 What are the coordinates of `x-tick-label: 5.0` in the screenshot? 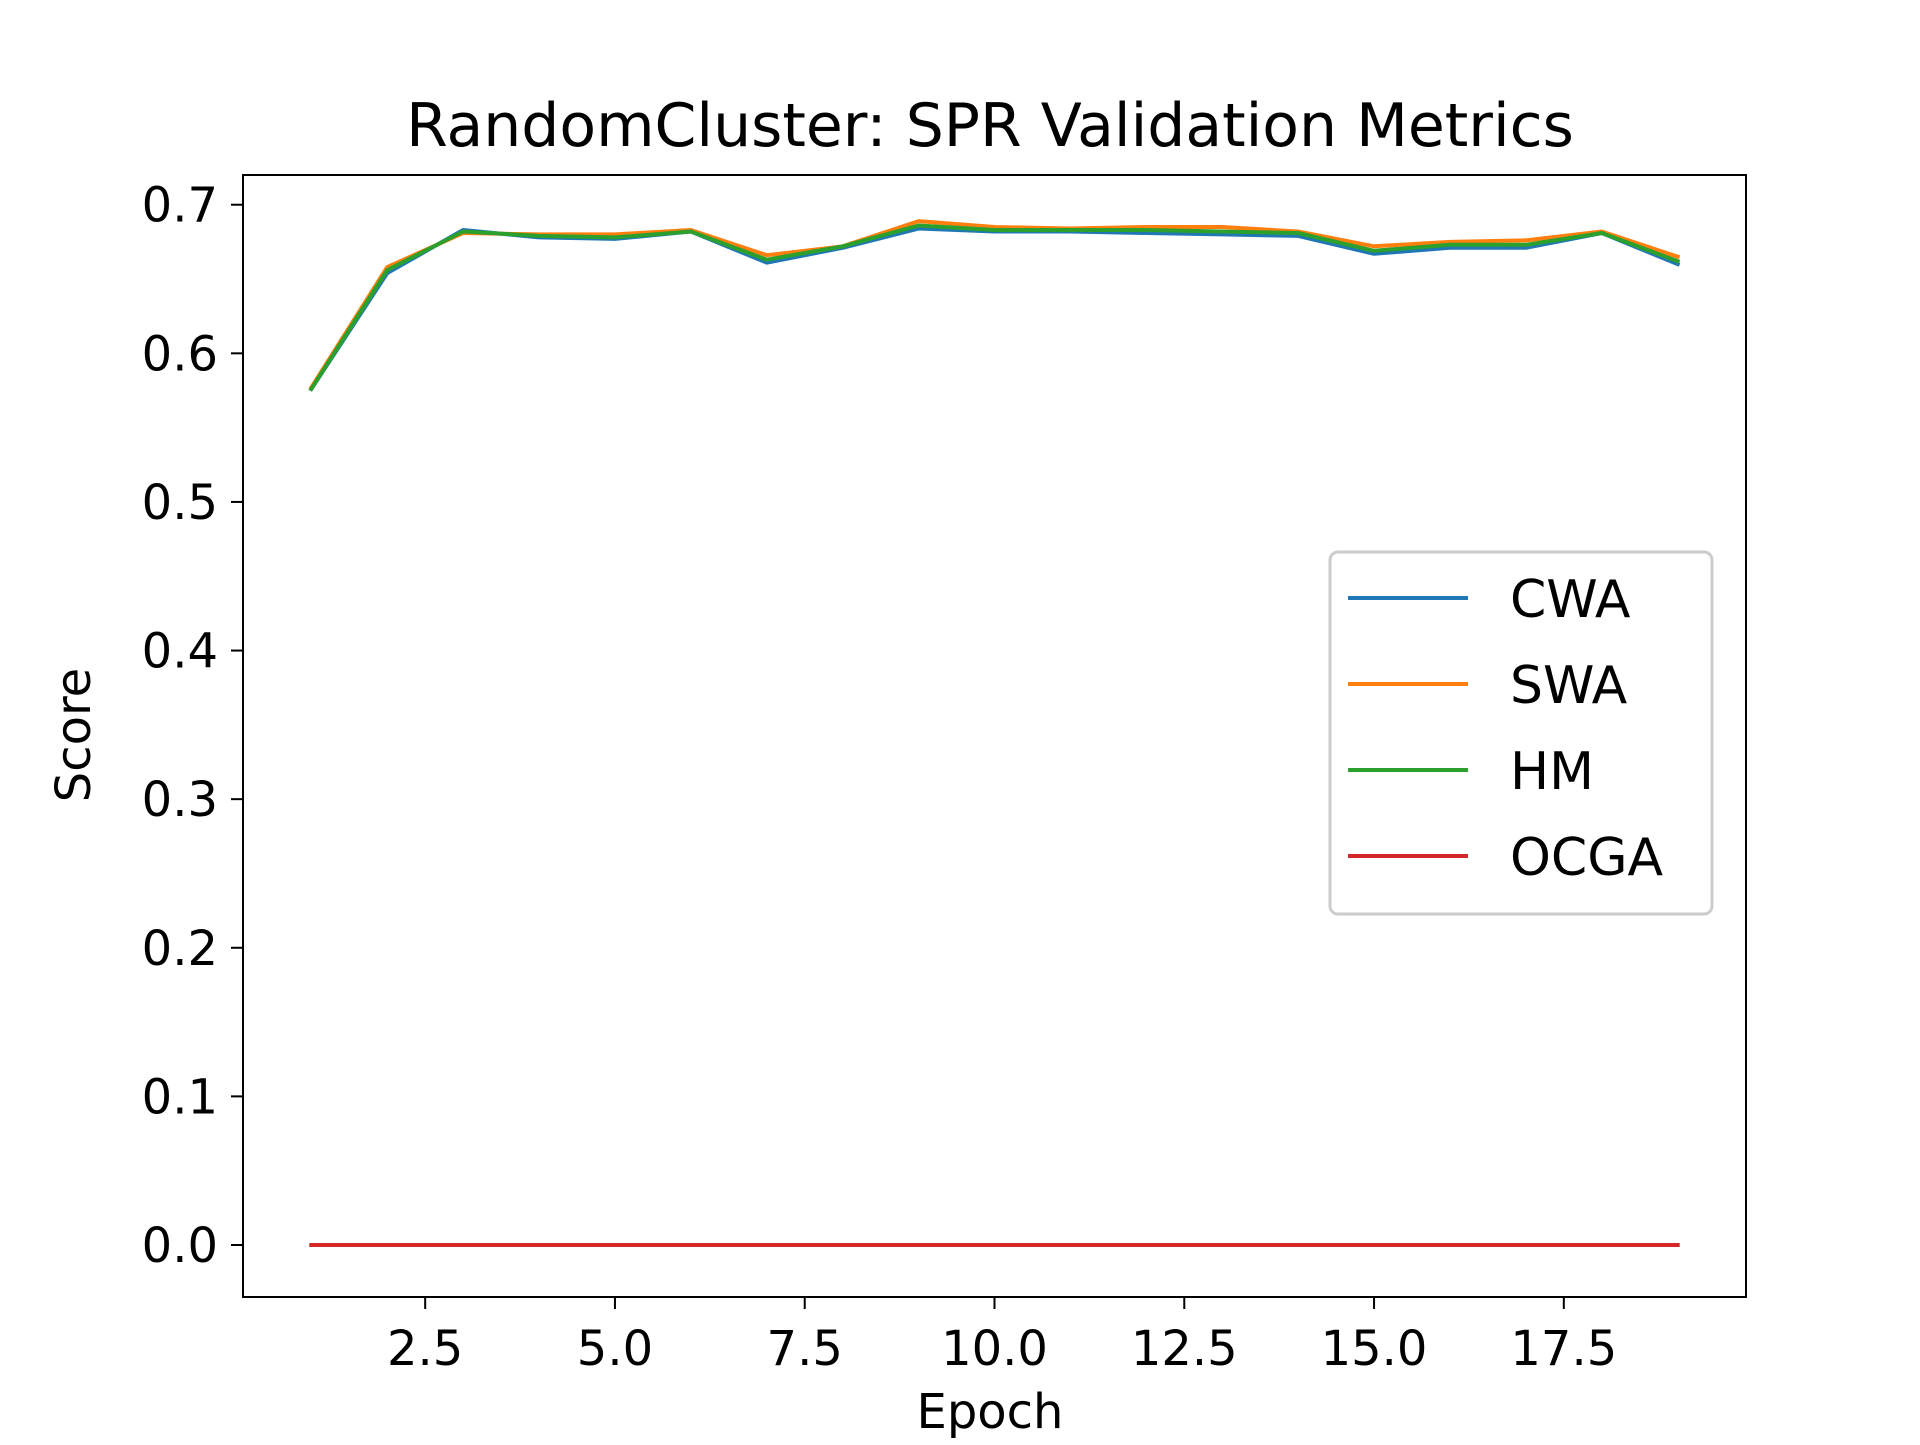 It's located at (615, 1349).